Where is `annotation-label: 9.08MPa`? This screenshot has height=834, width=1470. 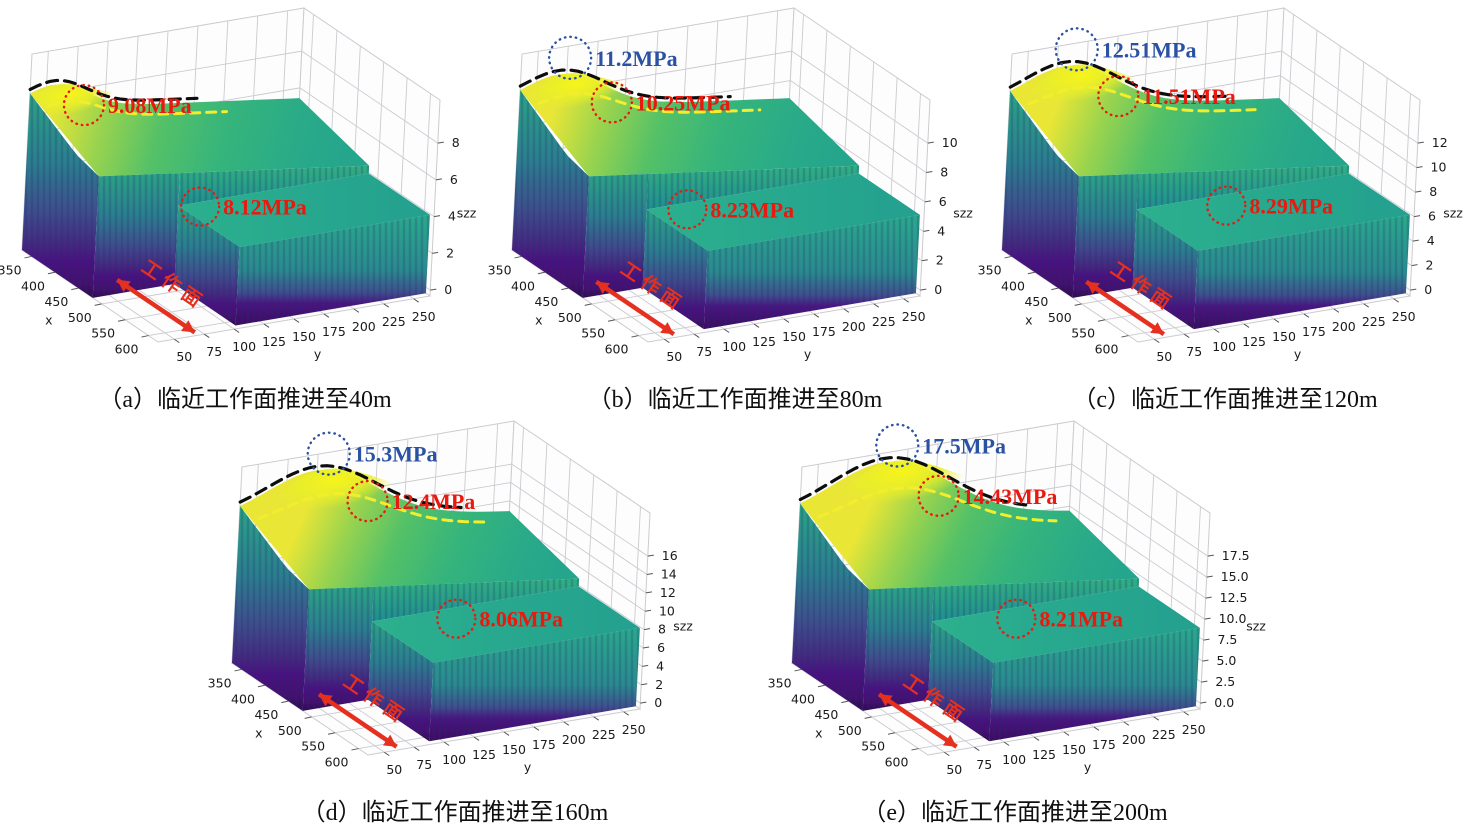
annotation-label: 9.08MPa is located at coordinates (150, 105).